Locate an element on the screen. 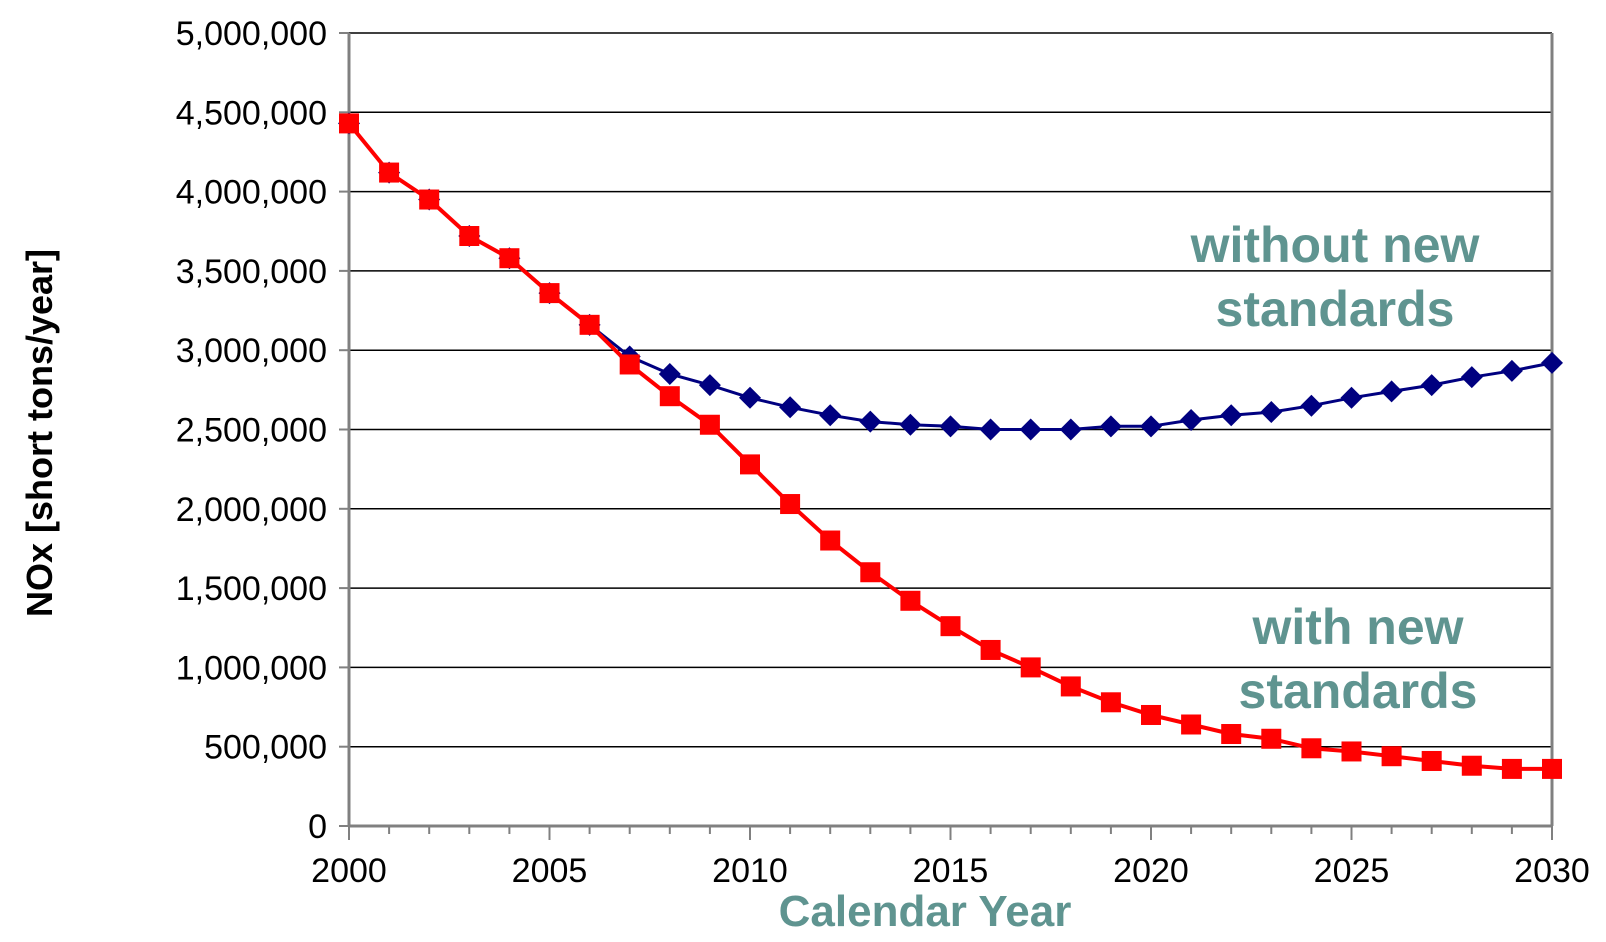 The width and height of the screenshot is (1606, 942). y-tick-label: 5,000,000 is located at coordinates (251, 34).